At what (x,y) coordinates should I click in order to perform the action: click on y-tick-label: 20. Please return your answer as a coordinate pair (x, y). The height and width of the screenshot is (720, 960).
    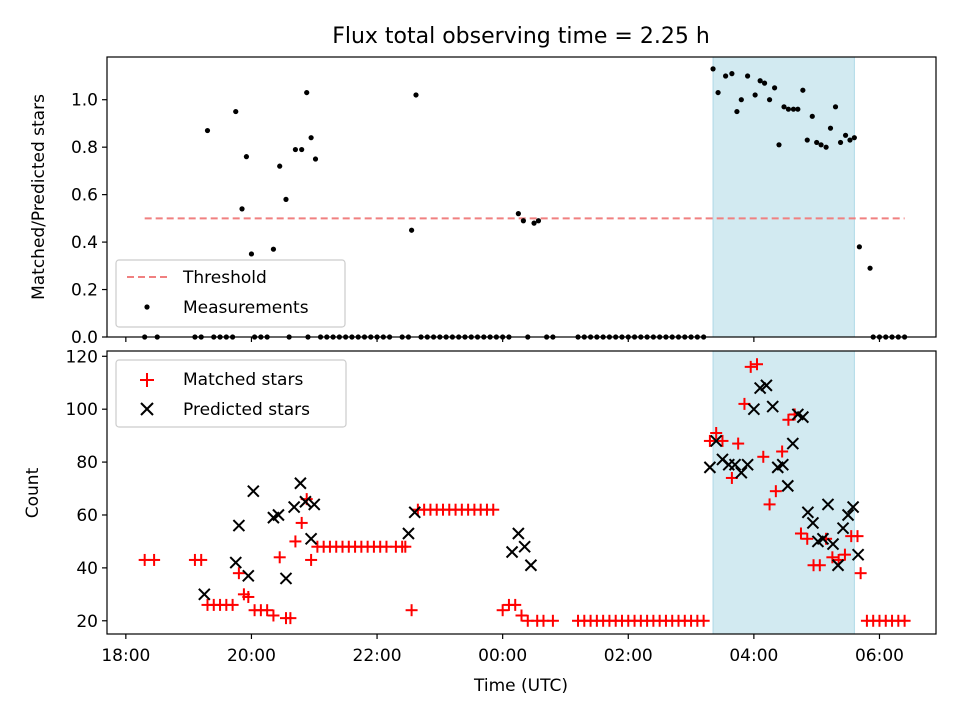
    Looking at the image, I should click on (87, 622).